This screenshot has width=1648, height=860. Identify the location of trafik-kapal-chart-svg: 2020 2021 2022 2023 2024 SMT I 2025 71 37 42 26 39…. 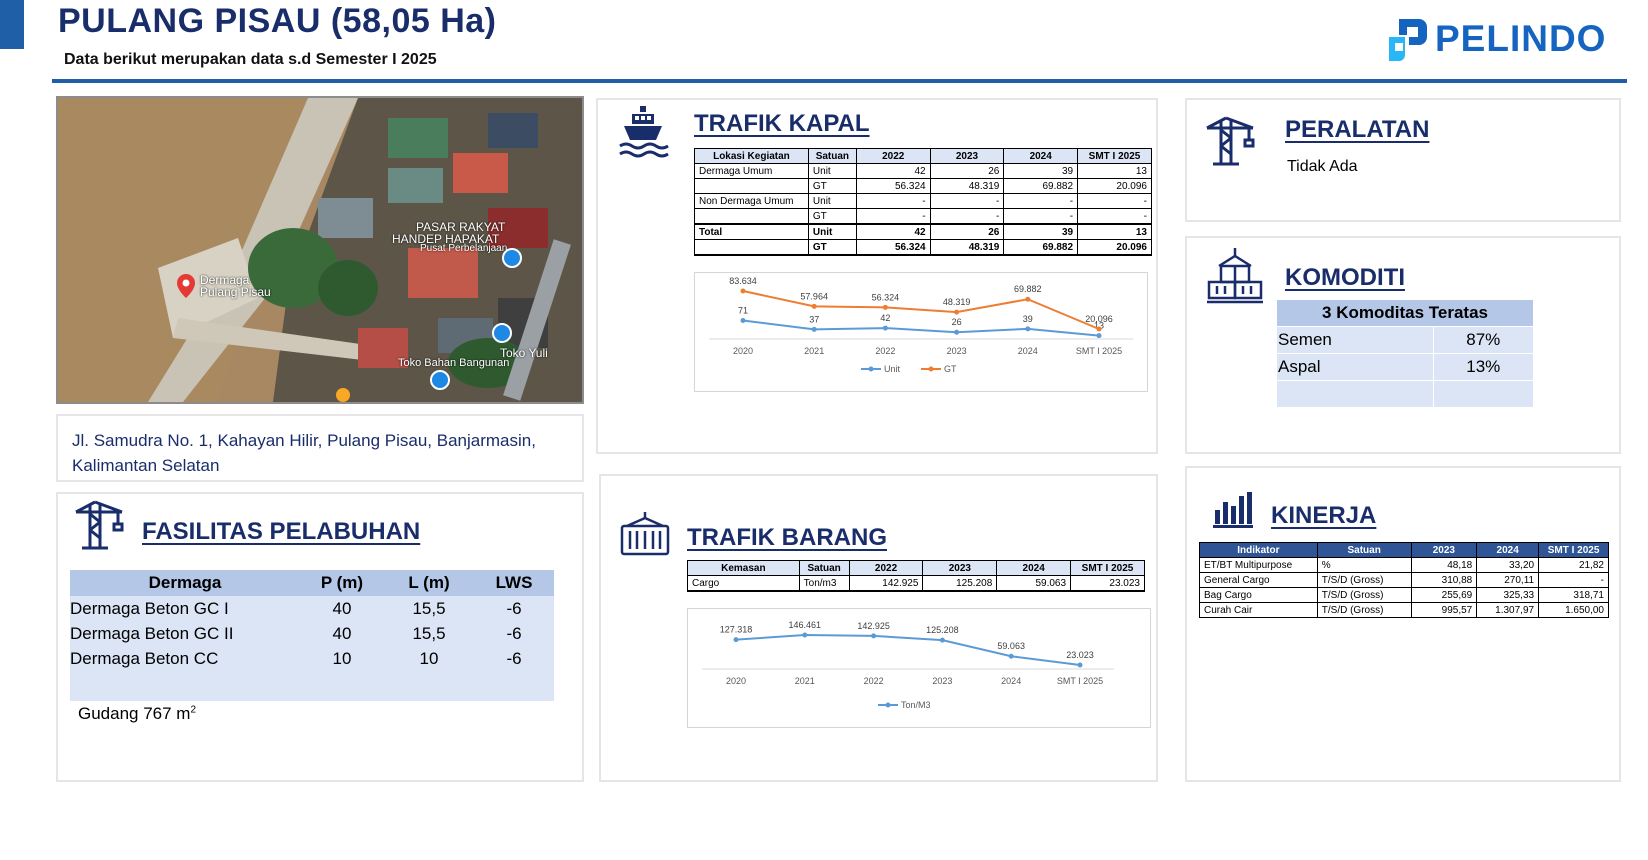
(921, 325).